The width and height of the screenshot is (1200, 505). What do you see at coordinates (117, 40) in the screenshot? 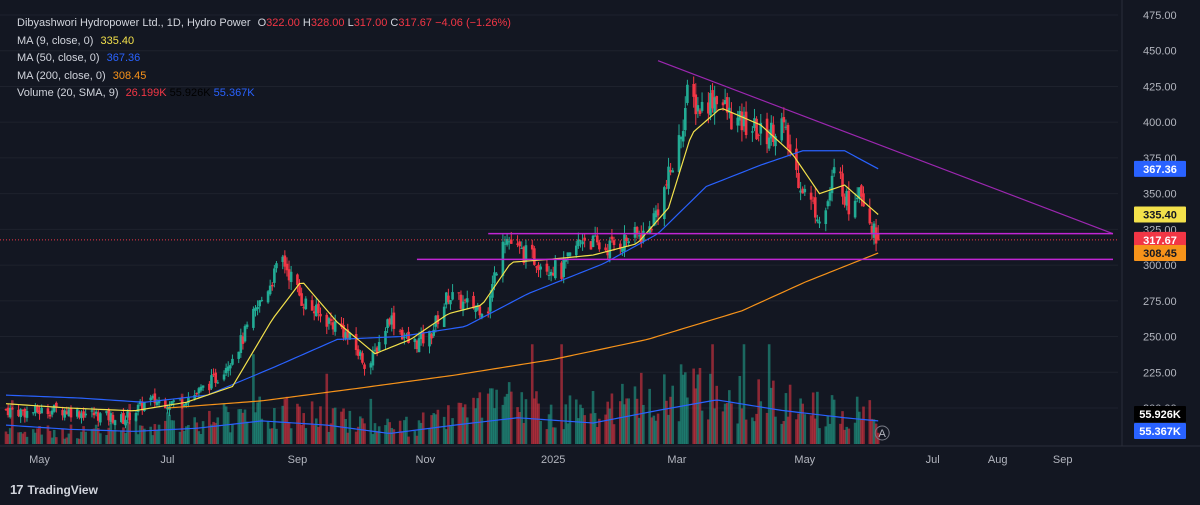
I see `ma9-value: 335.40` at bounding box center [117, 40].